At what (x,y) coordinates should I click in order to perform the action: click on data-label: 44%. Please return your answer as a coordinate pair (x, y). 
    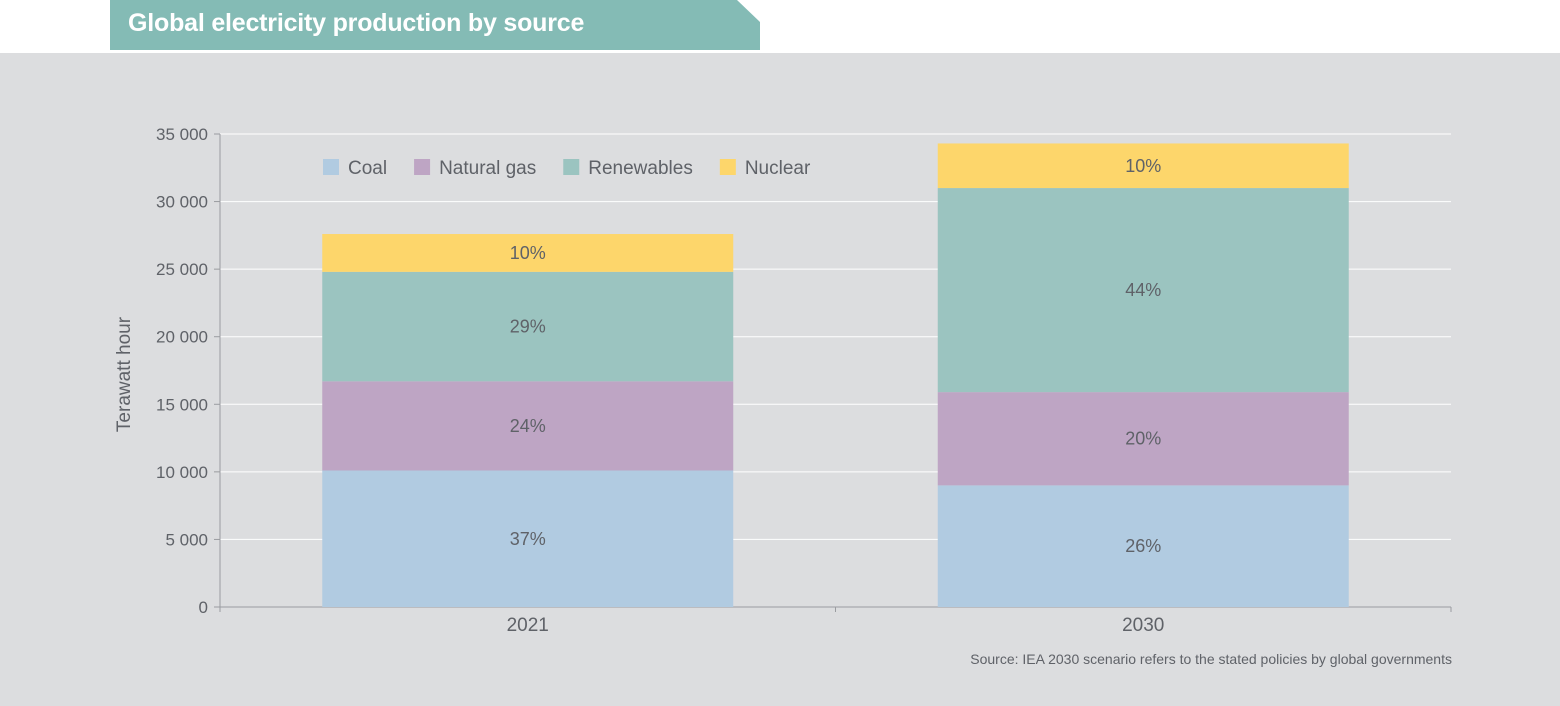
    Looking at the image, I should click on (1143, 290).